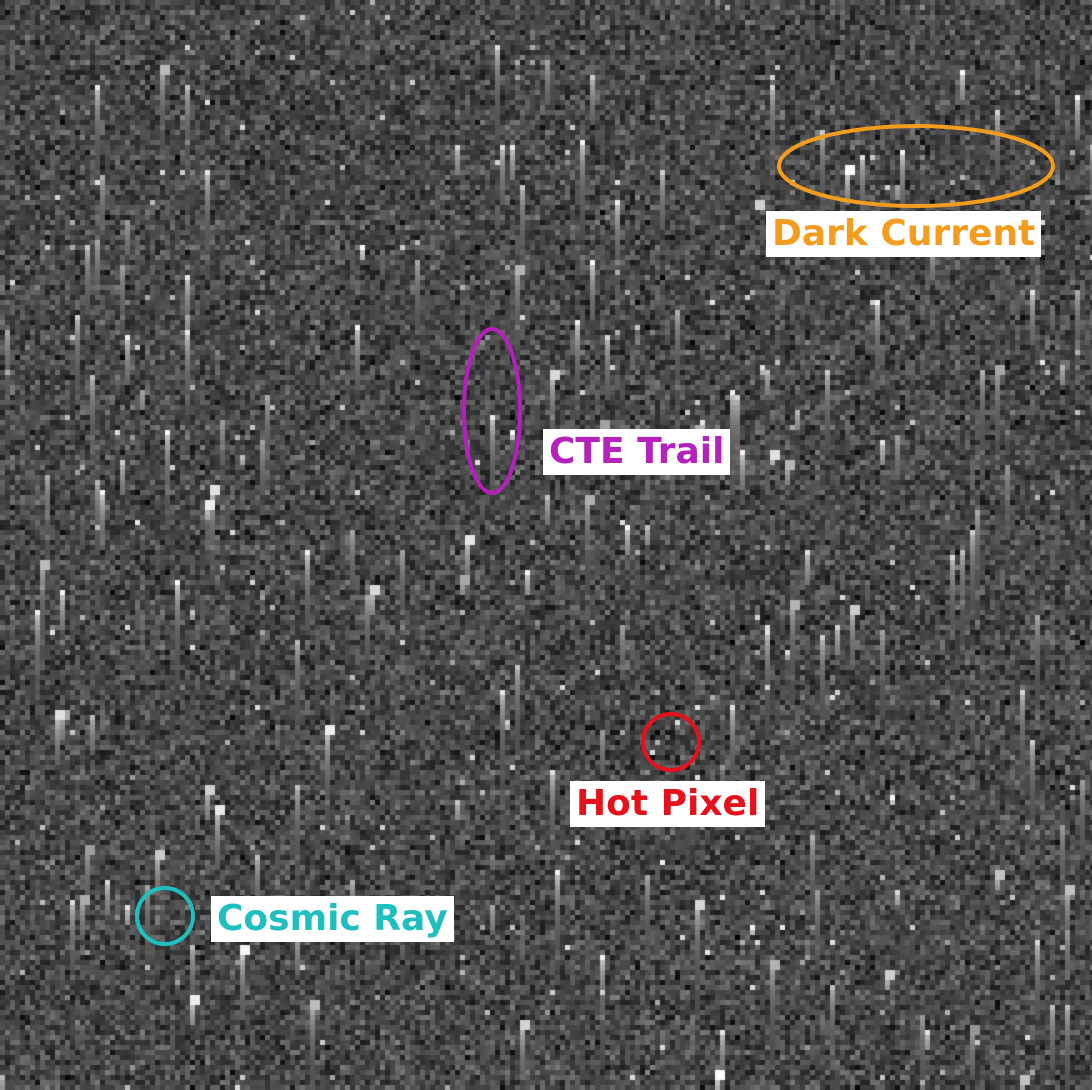 This screenshot has width=1092, height=1090. Describe the element at coordinates (332, 919) in the screenshot. I see `cosmic-ray-label: Cosmic Ray` at that location.